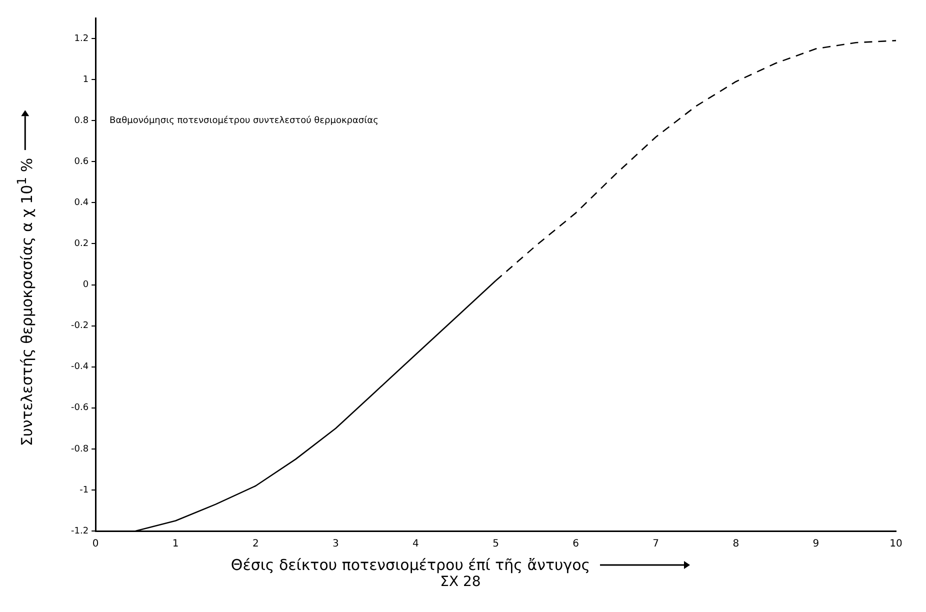 The width and height of the screenshot is (926, 612). What do you see at coordinates (81, 39) in the screenshot?
I see `y-tick-label: 1.2` at bounding box center [81, 39].